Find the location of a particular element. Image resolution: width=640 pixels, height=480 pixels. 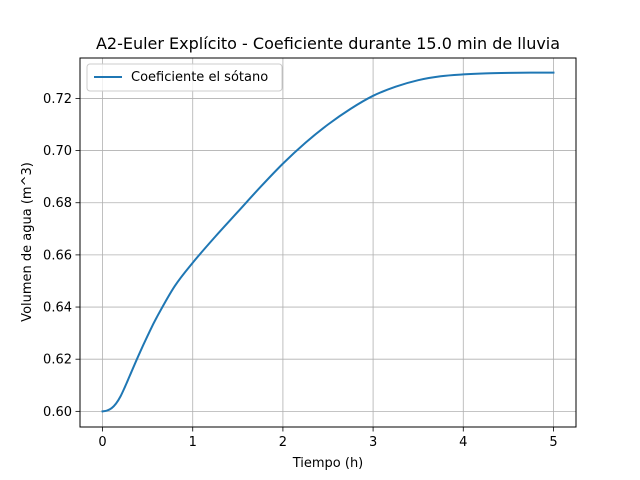

y-tick-label: 0.60 is located at coordinates (57, 412).